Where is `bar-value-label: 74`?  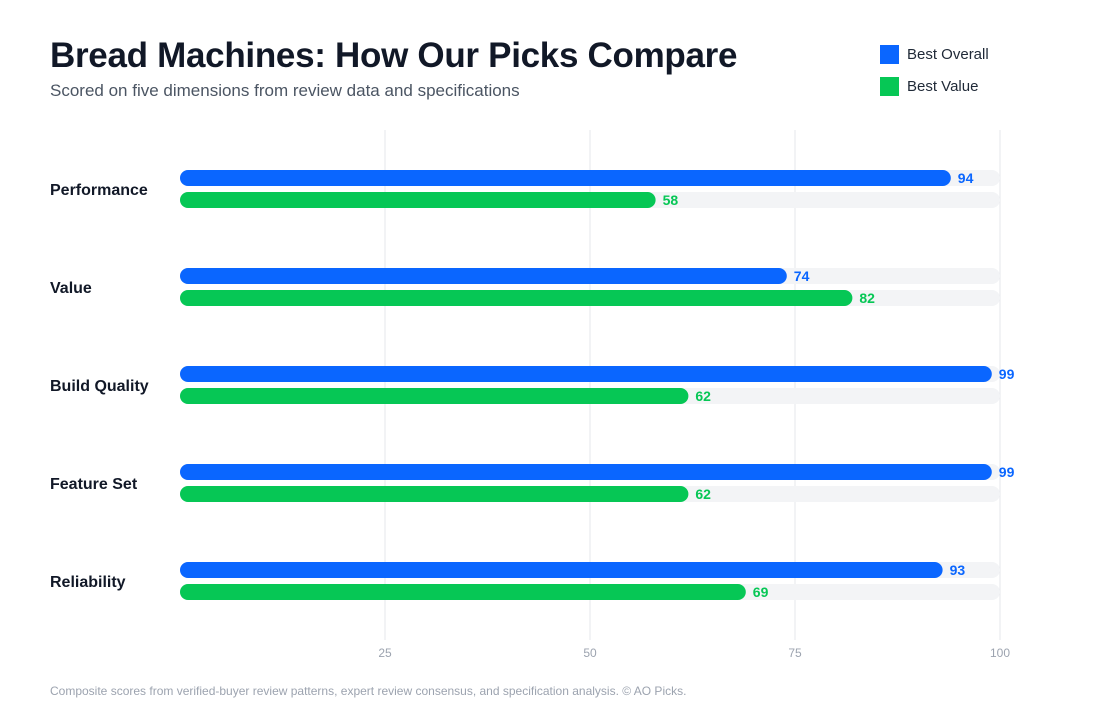 bar-value-label: 74 is located at coordinates (802, 276).